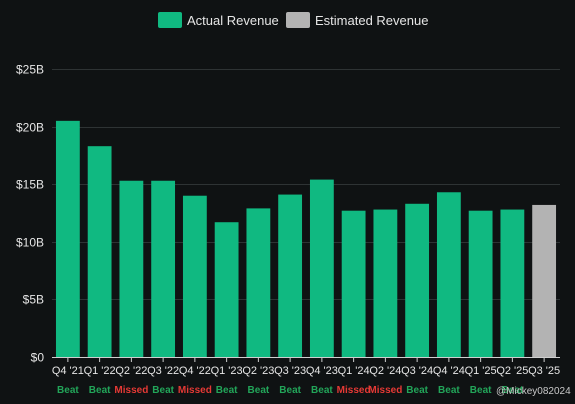  What do you see at coordinates (544, 371) in the screenshot?
I see `x-tick-label: Q3 '25` at bounding box center [544, 371].